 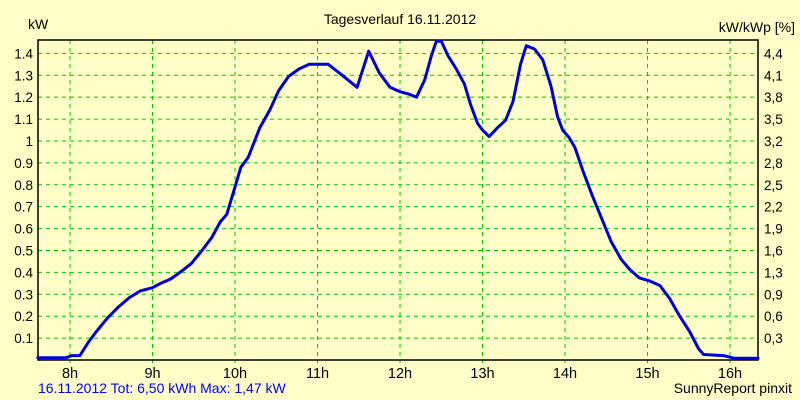 I want to click on y-tick-label-right: 2,2, so click(x=773, y=207).